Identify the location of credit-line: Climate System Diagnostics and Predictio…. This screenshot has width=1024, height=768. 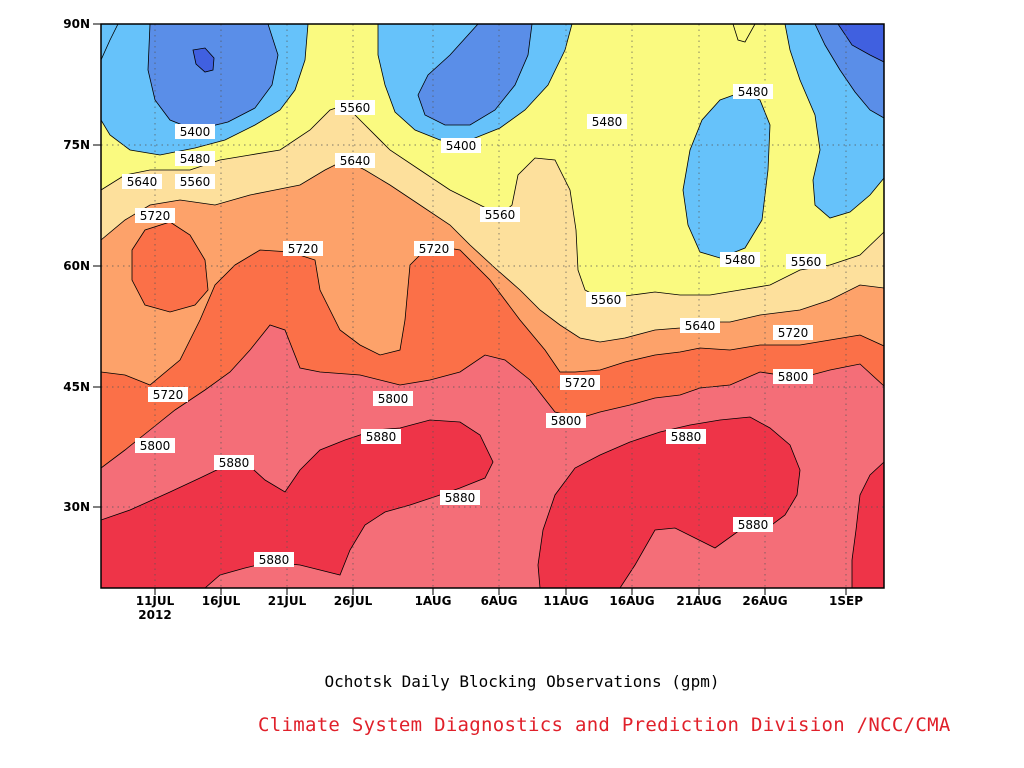
(604, 725).